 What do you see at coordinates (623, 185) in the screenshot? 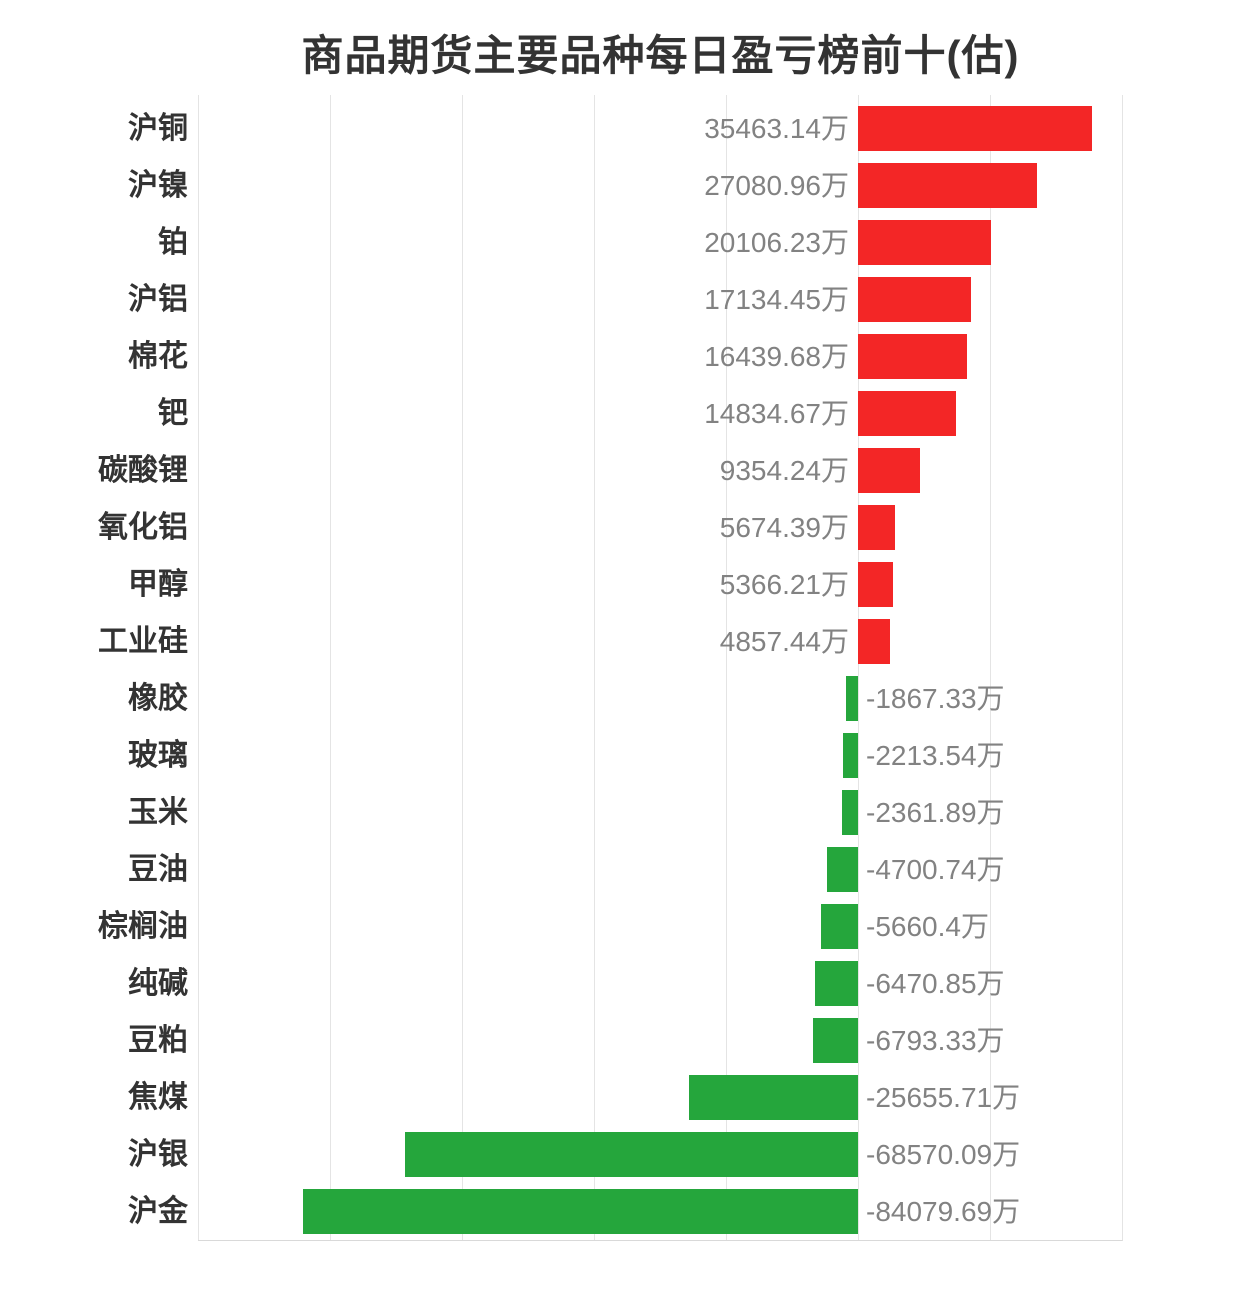
I see `chart-row: 沪镍 27080.96万` at bounding box center [623, 185].